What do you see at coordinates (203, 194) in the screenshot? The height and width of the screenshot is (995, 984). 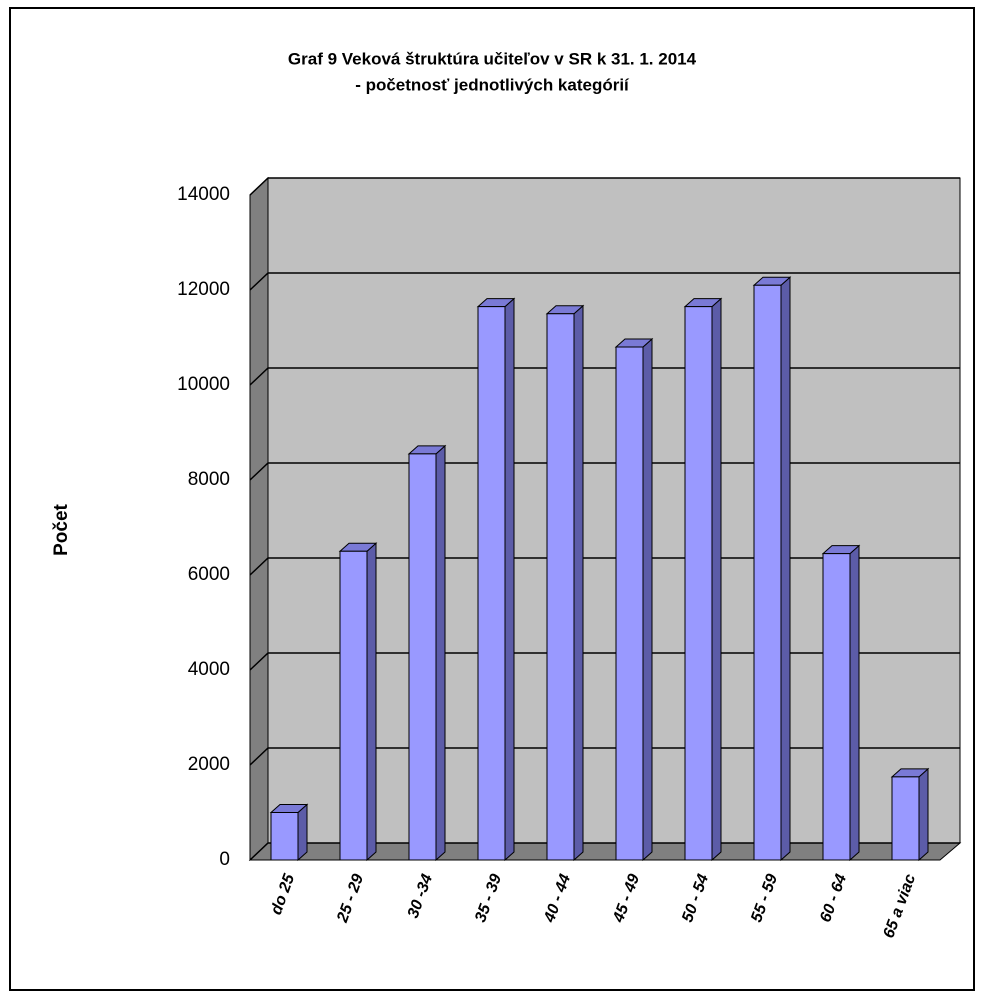 I see `y-tick-label: 14000` at bounding box center [203, 194].